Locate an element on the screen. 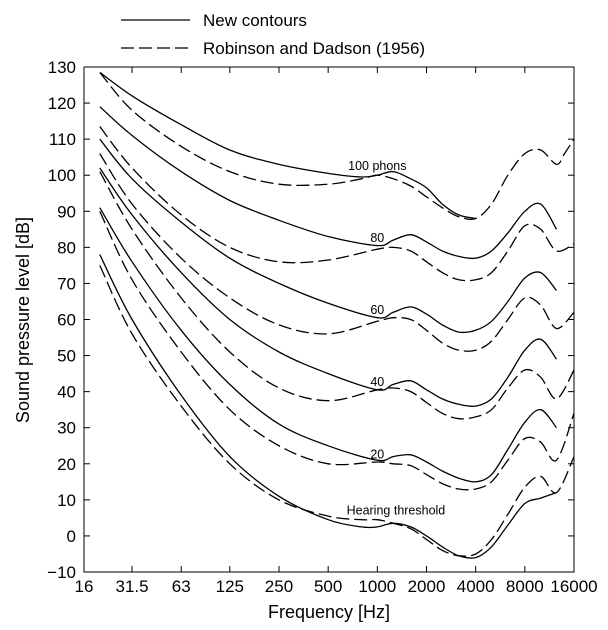 The image size is (608, 630). y-tick-label: 60 is located at coordinates (66, 320).